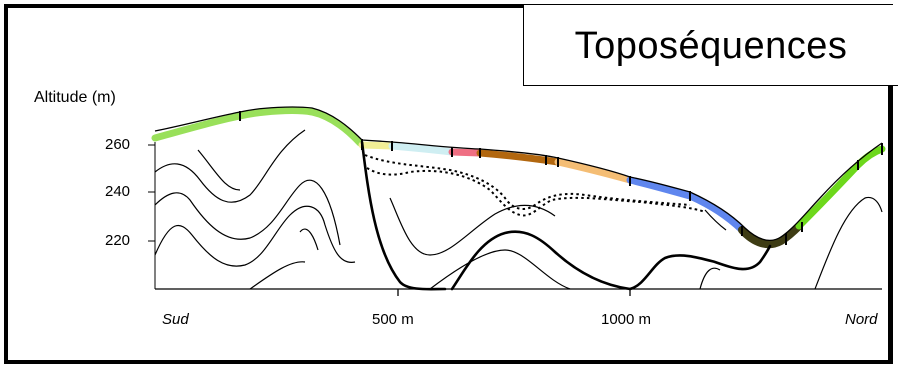  I want to click on soil-band-pale-yellow, so click(377, 145).